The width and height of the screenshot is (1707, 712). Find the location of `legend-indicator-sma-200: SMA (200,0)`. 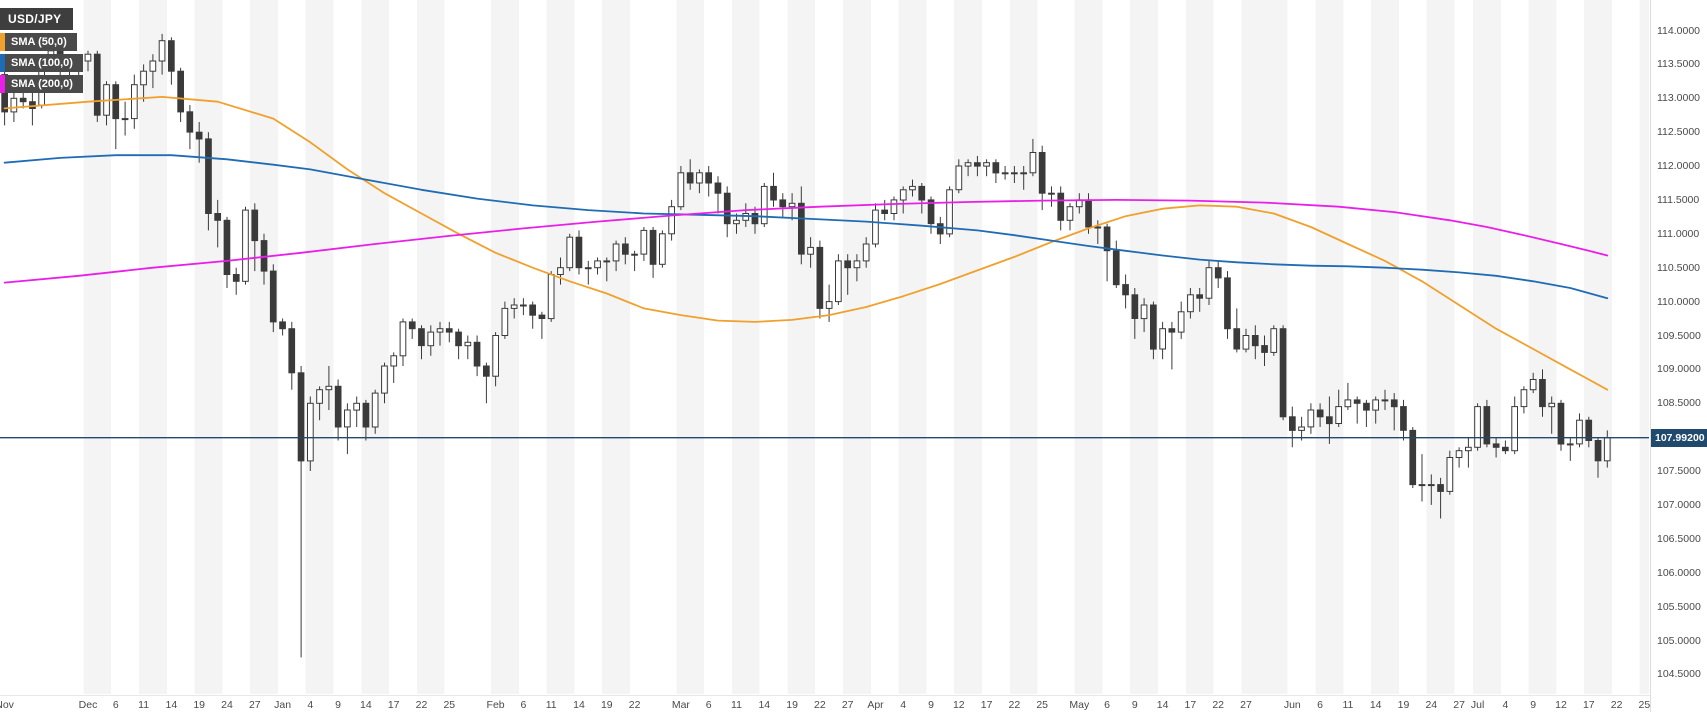

legend-indicator-sma-200: SMA (200,0) is located at coordinates (41, 84).